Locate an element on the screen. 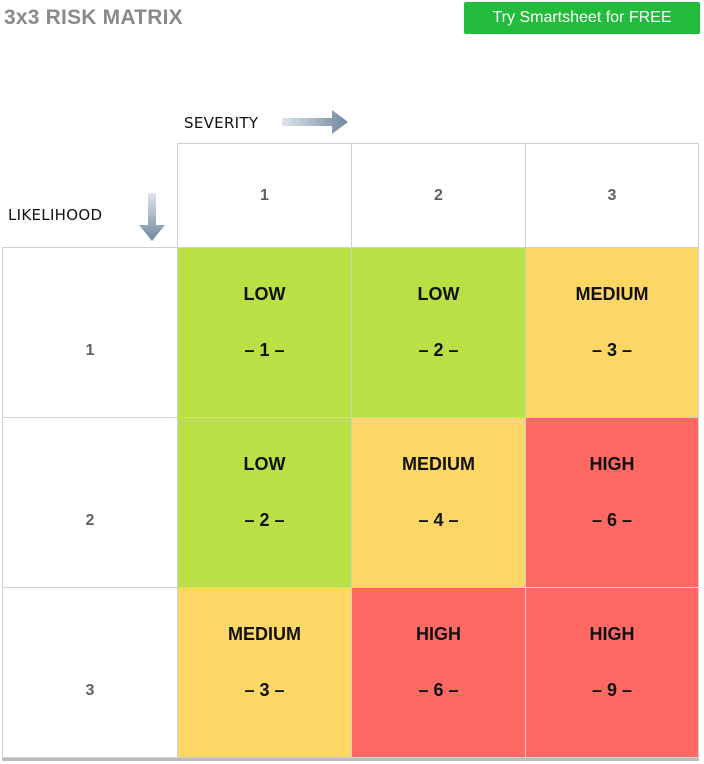  severity-header-label: 1 is located at coordinates (264, 195).